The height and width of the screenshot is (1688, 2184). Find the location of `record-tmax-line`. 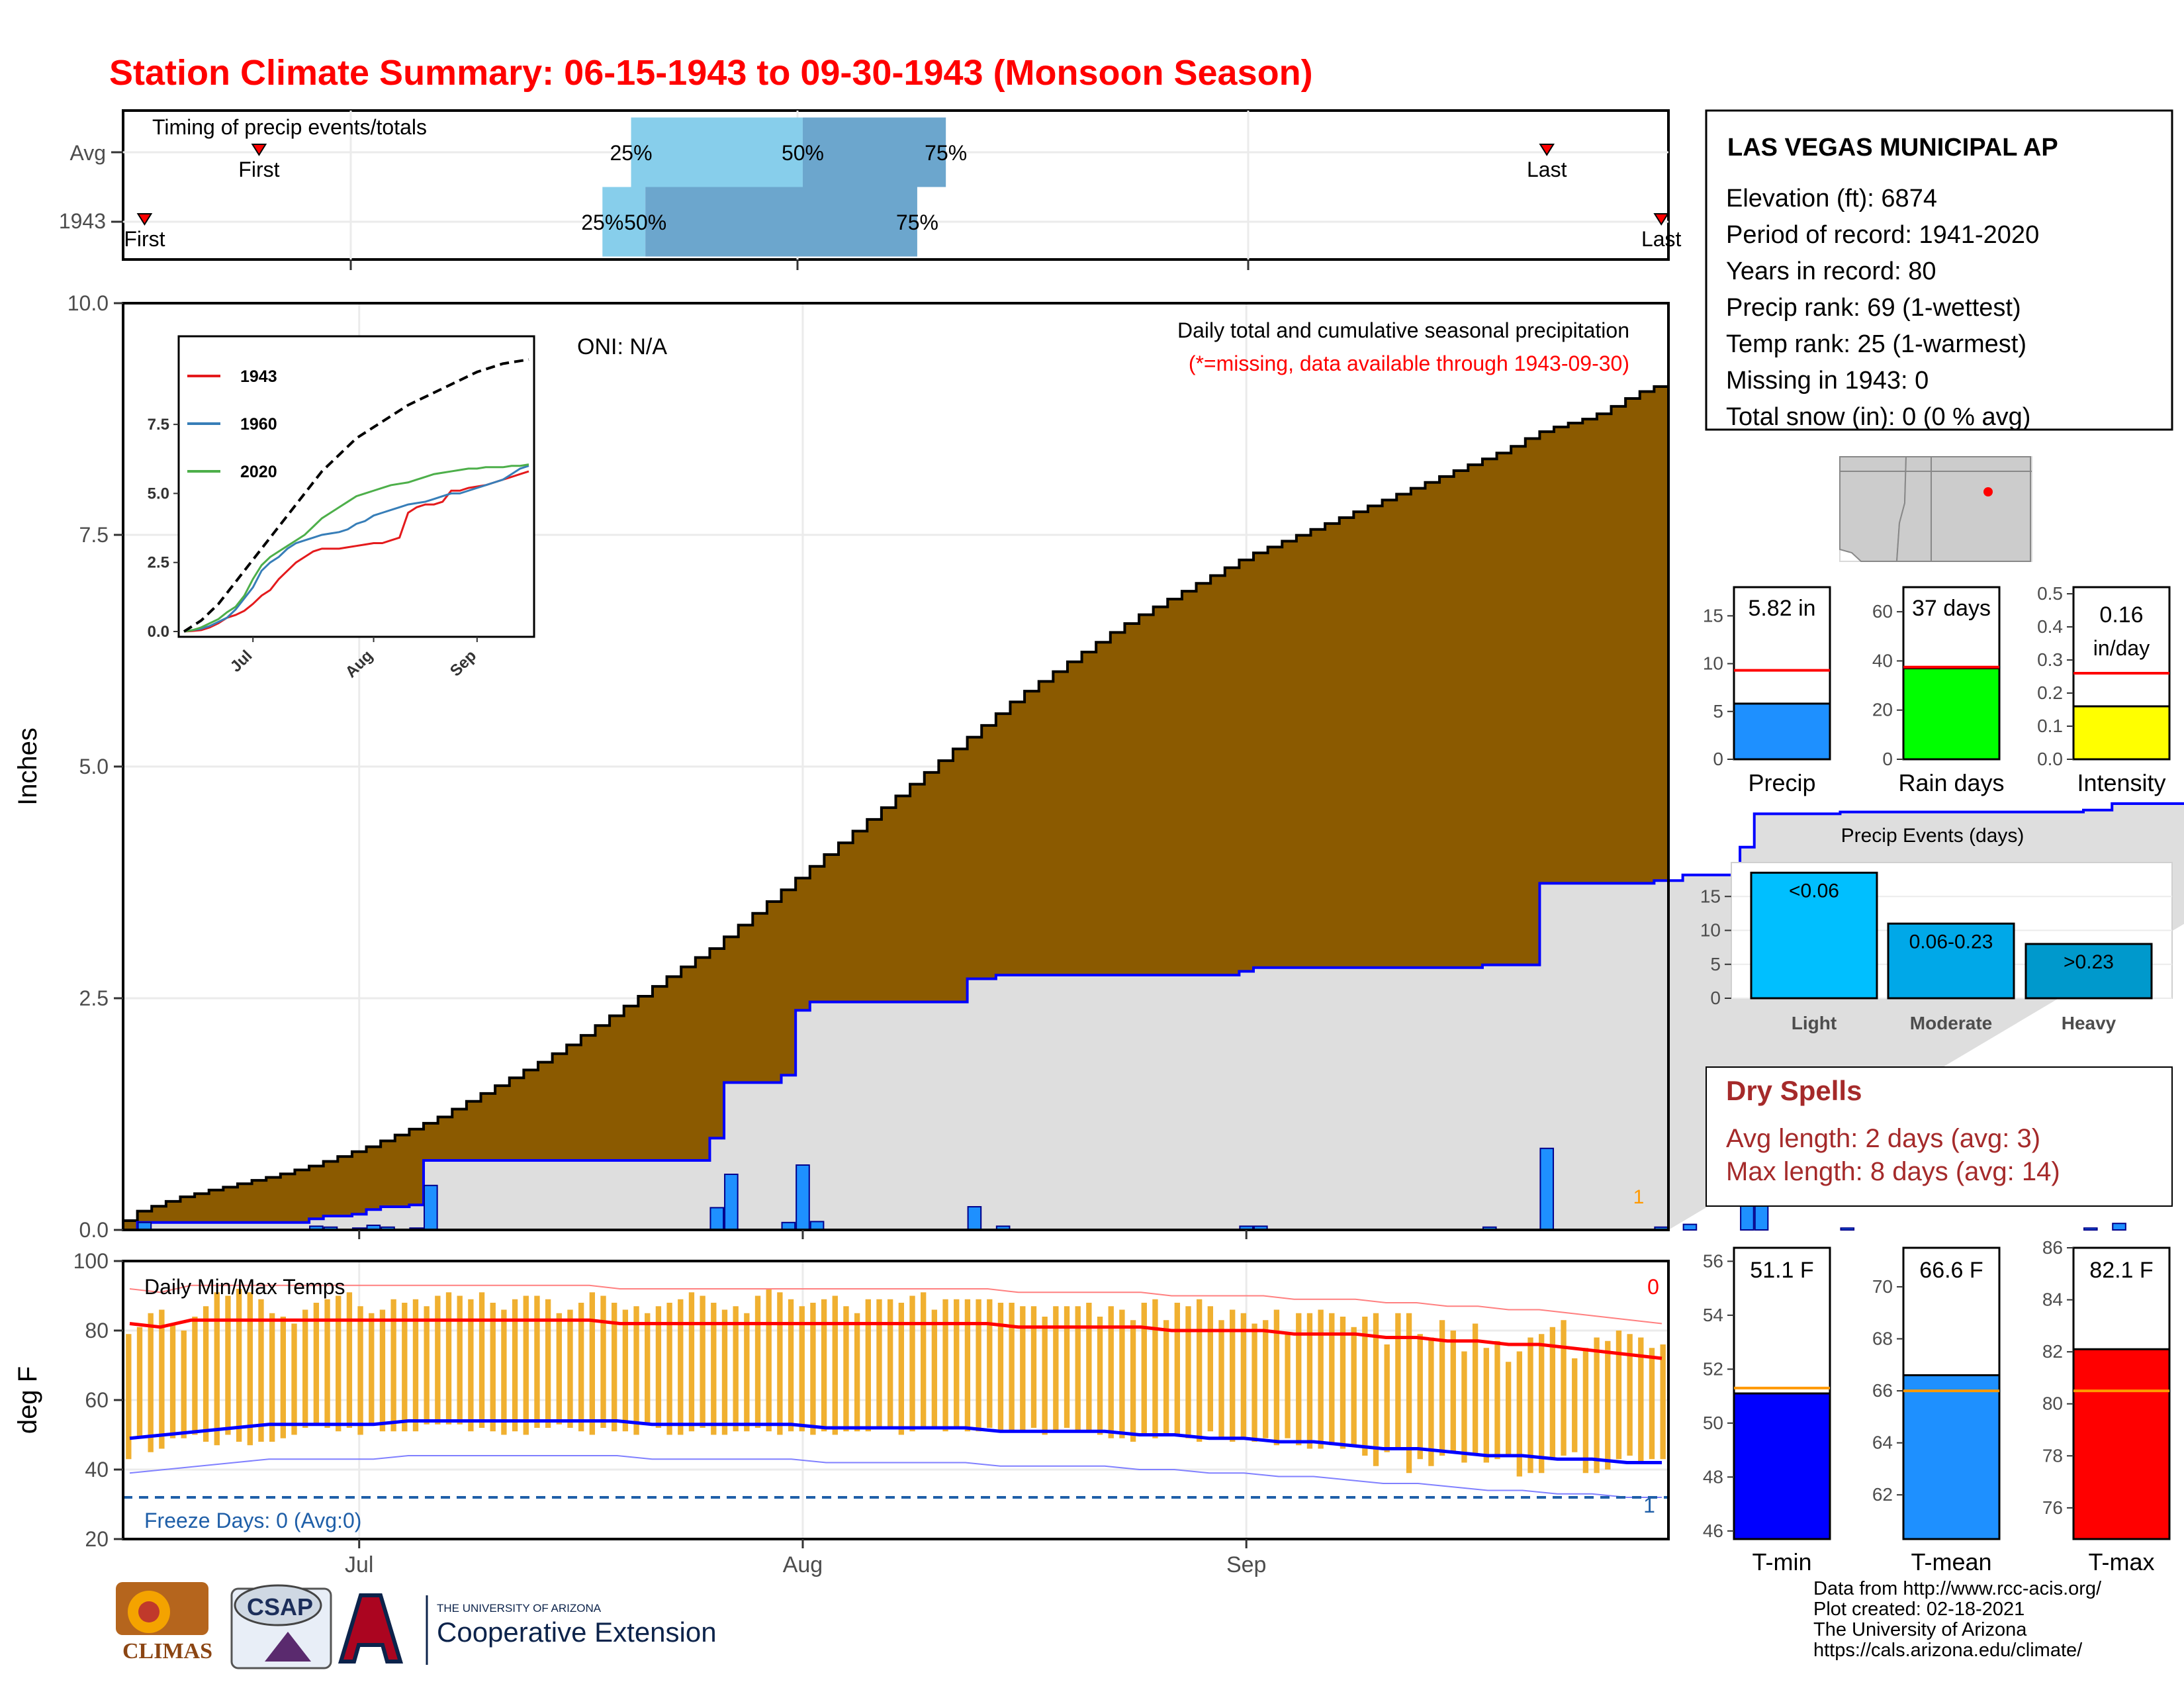

record-tmax-line is located at coordinates (896, 1304).